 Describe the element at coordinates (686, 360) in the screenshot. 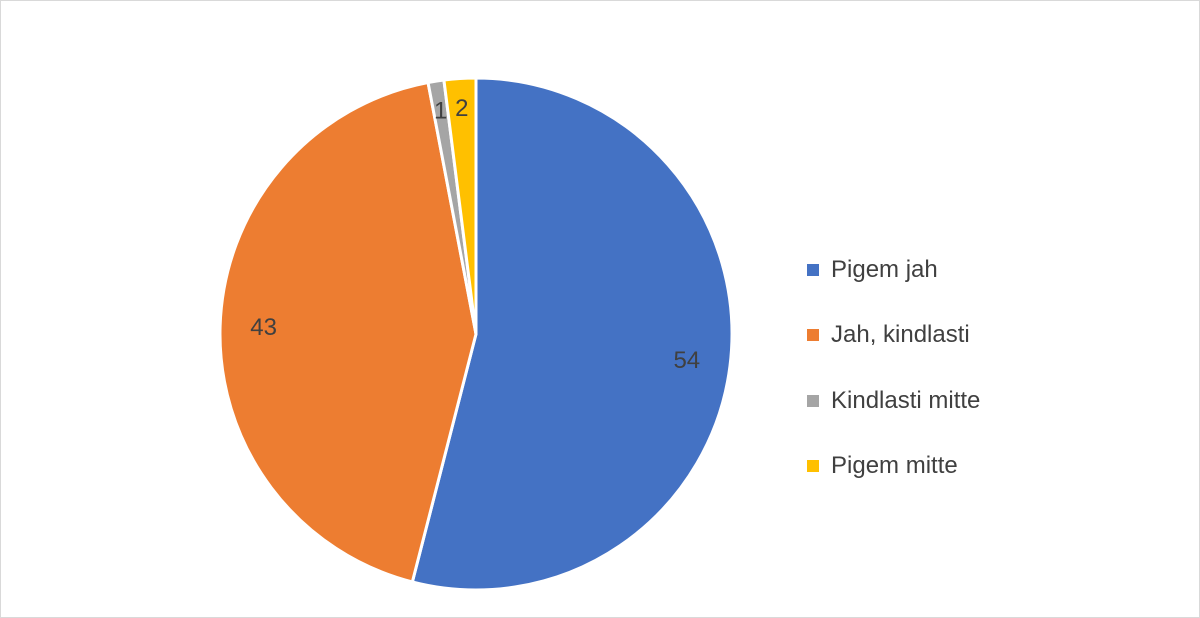

I see `data-label-pigem-jah: 54` at that location.